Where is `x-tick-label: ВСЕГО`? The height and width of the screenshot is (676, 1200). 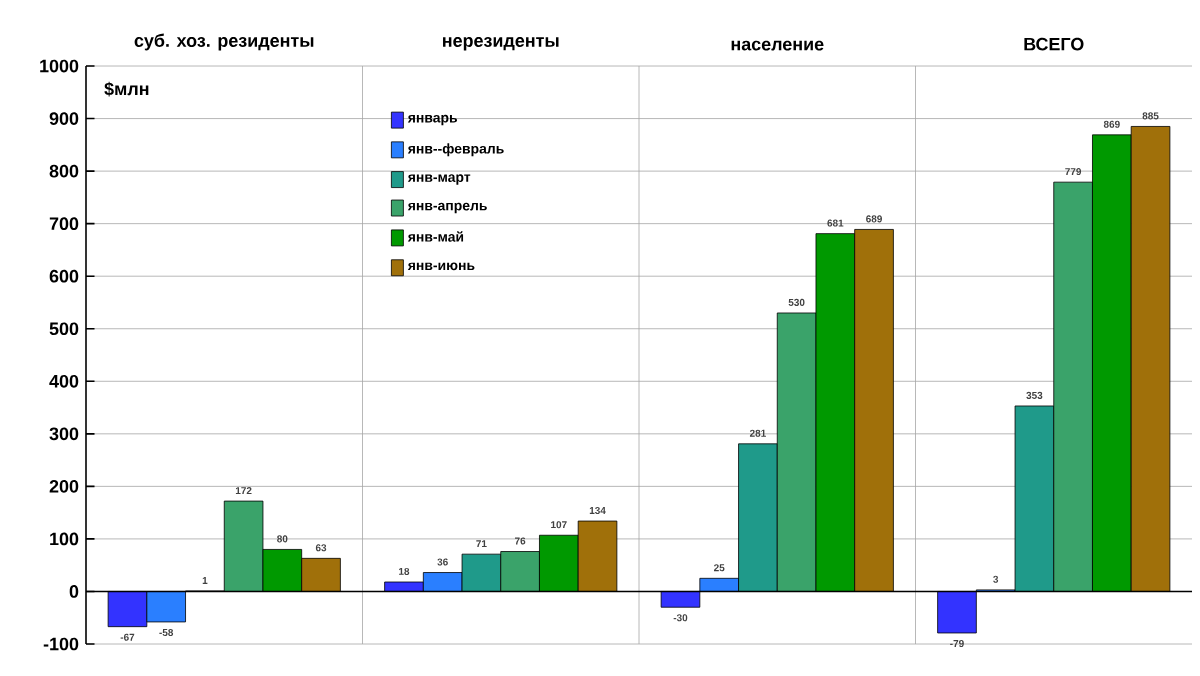 x-tick-label: ВСЕГО is located at coordinates (1054, 44).